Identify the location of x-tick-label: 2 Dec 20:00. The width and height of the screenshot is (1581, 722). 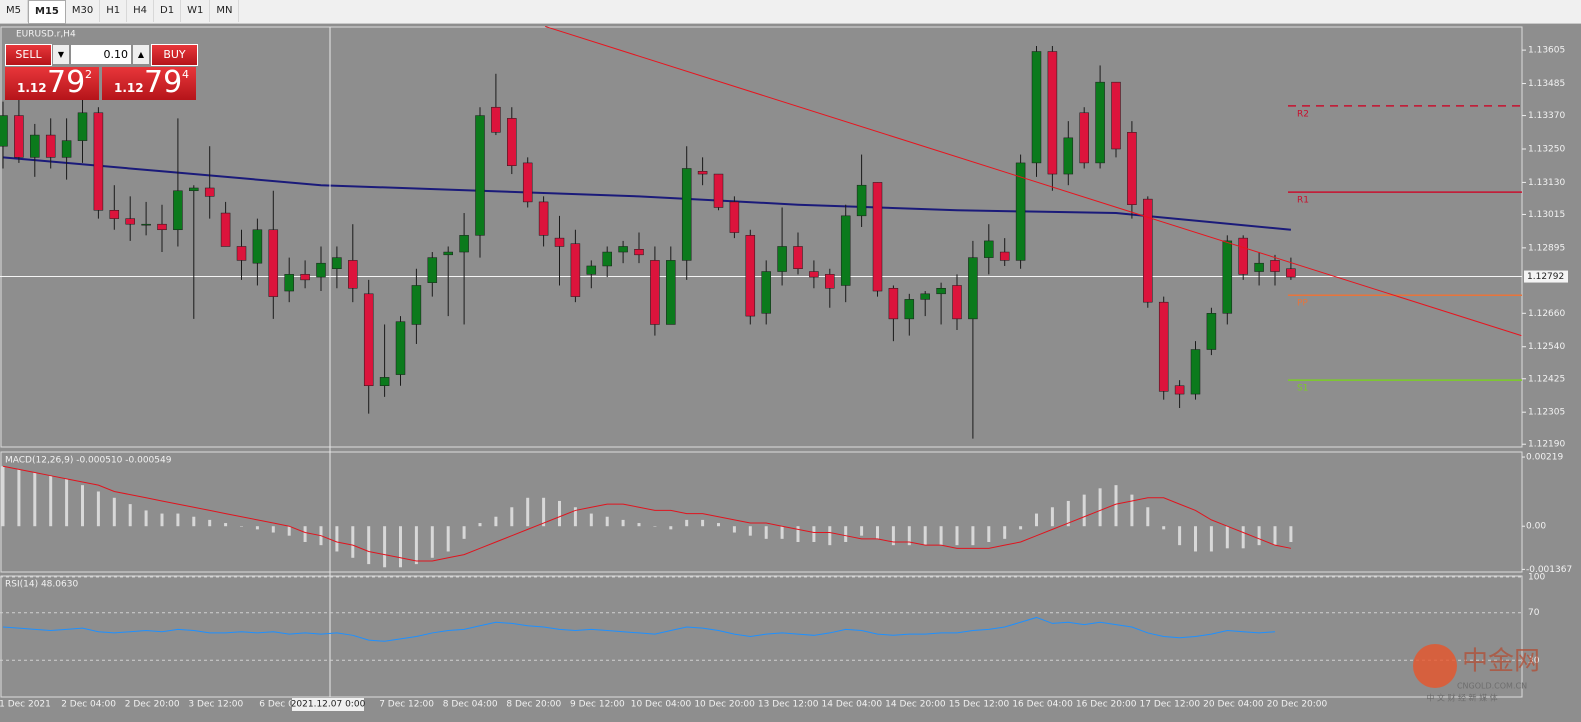
(152, 705).